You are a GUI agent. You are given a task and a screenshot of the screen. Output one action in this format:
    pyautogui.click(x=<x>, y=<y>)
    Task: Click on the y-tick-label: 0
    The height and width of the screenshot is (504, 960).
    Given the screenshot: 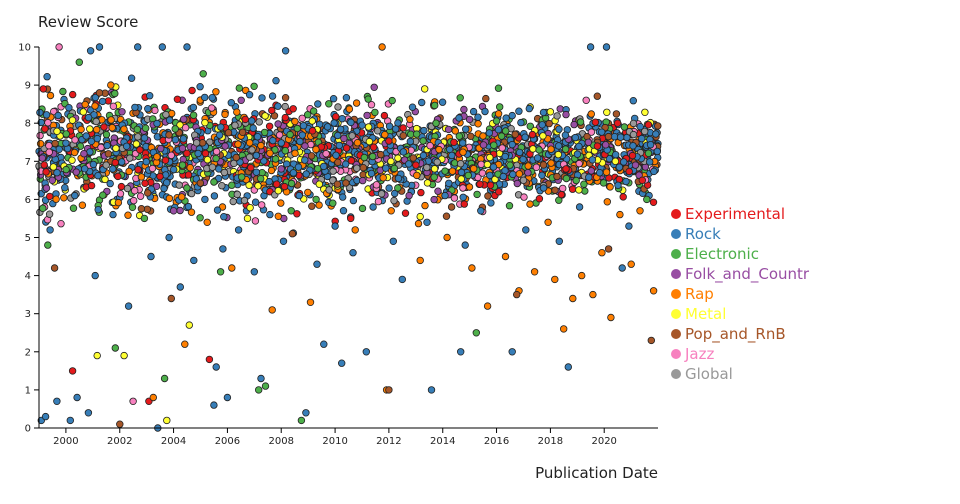 What is the action you would take?
    pyautogui.click(x=28, y=429)
    